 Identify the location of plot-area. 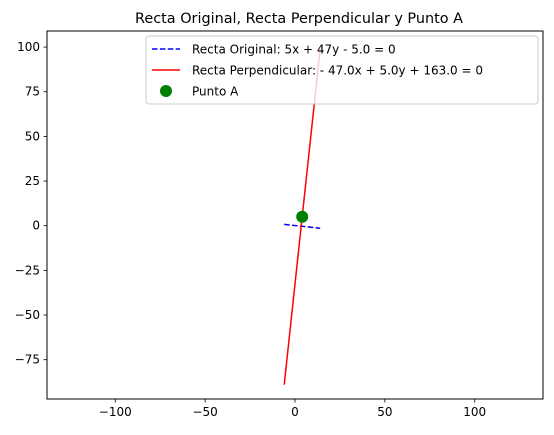
(302, 216).